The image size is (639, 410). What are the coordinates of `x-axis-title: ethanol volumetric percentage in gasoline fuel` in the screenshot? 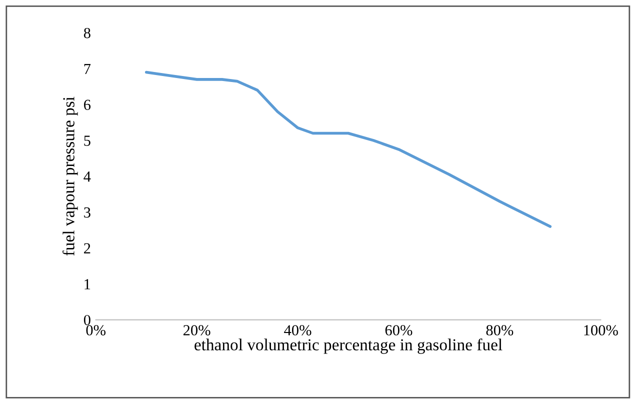 It's located at (348, 346).